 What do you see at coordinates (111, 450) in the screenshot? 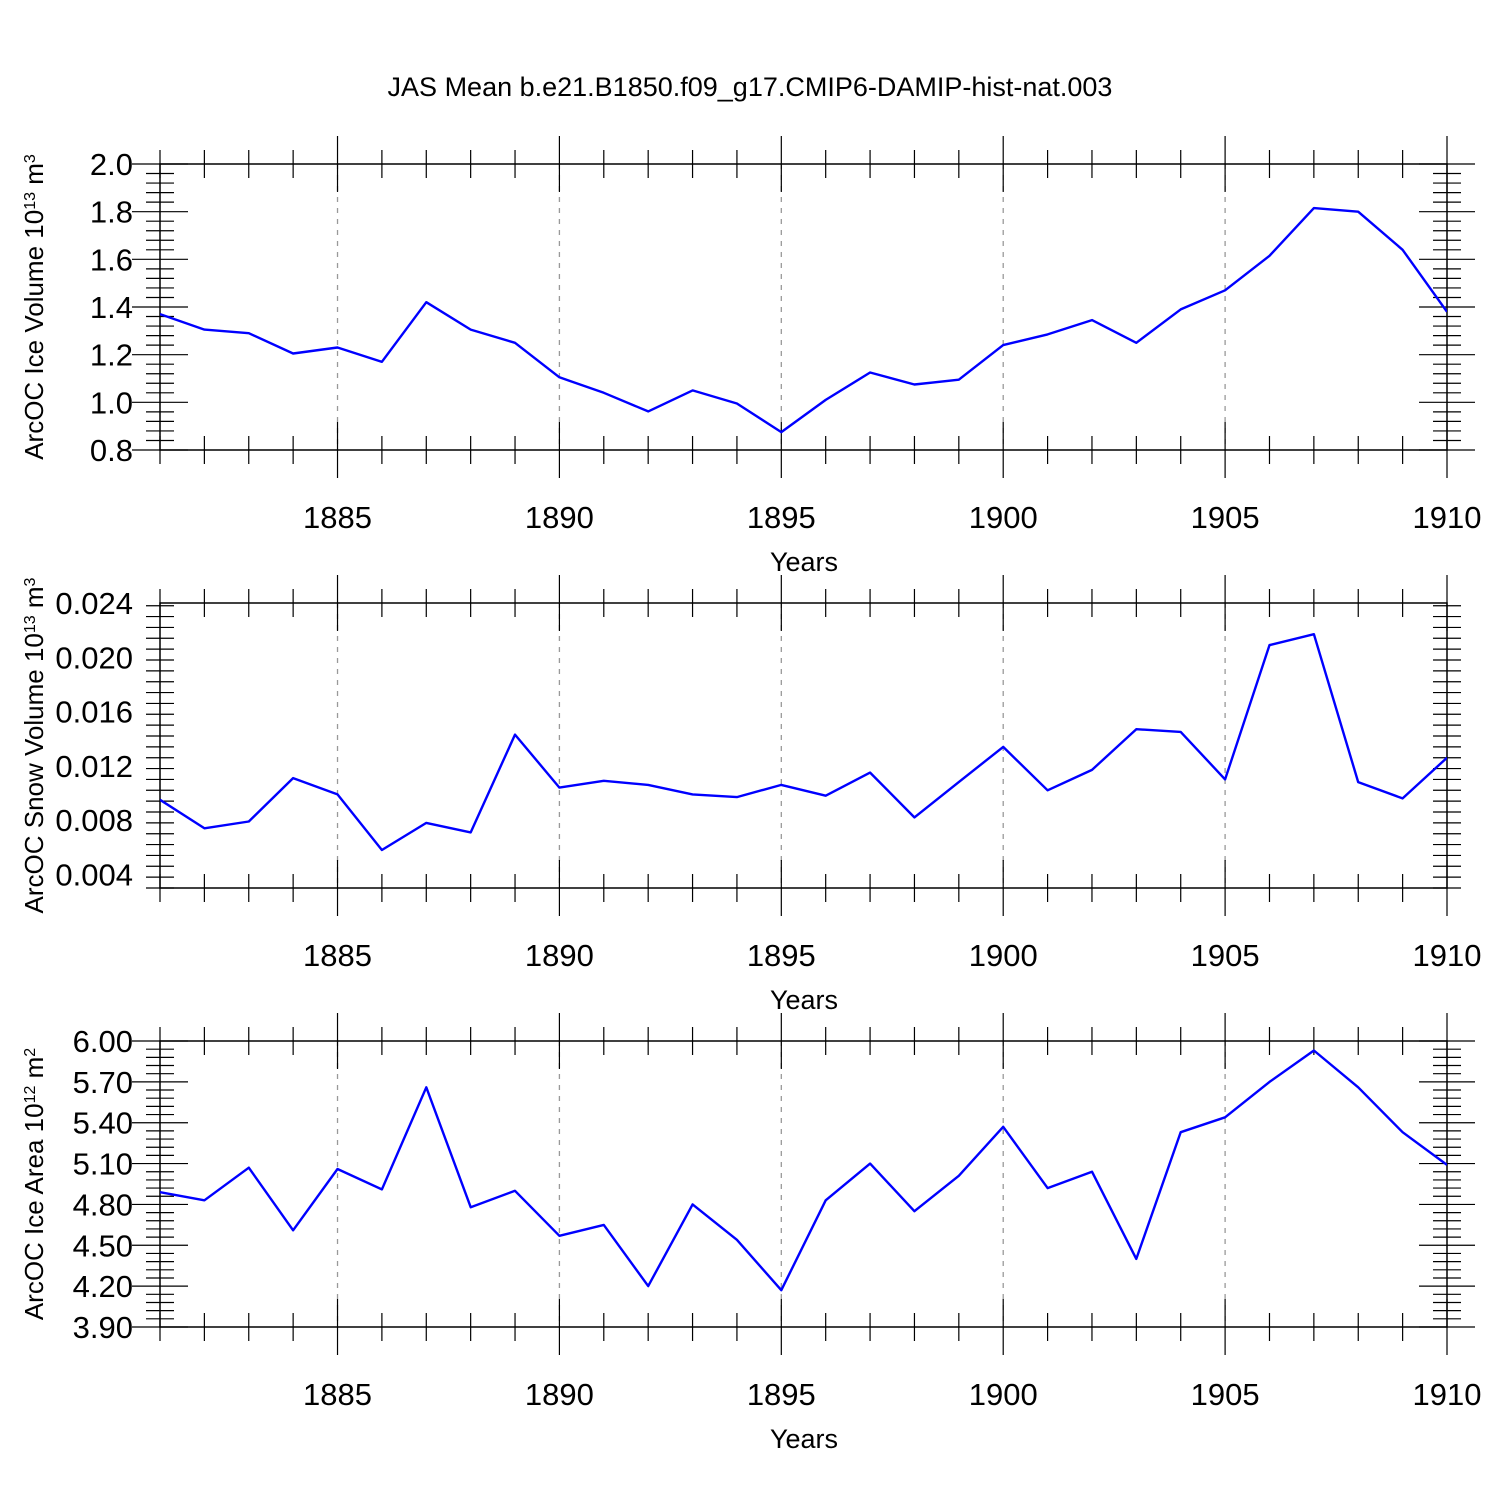
I see `y-tick-label: 0.8` at bounding box center [111, 450].